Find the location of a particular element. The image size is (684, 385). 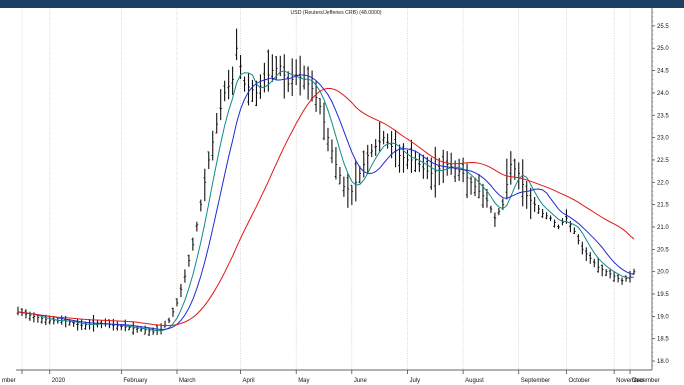

y-tick-label: 21.0 is located at coordinates (663, 228).